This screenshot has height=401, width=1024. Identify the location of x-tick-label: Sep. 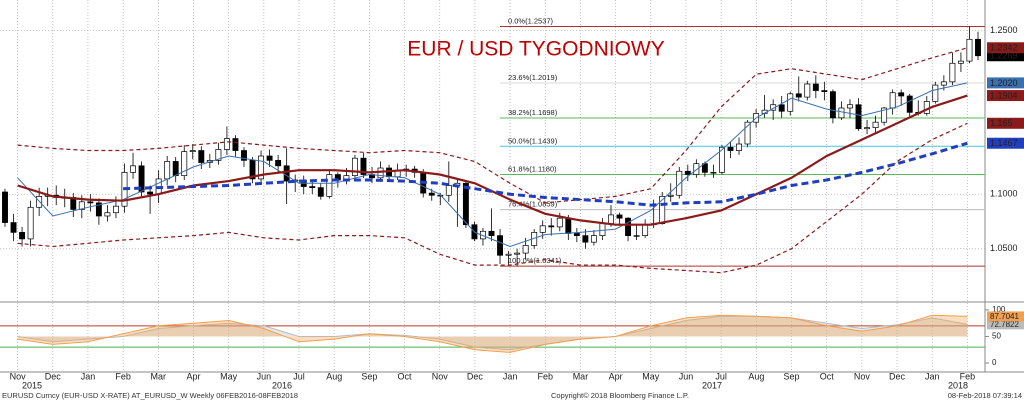
(369, 376).